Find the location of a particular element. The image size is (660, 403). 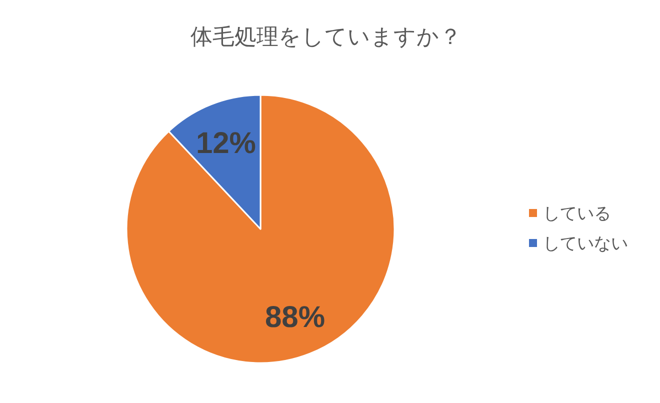

data-label: 12% is located at coordinates (226, 143).